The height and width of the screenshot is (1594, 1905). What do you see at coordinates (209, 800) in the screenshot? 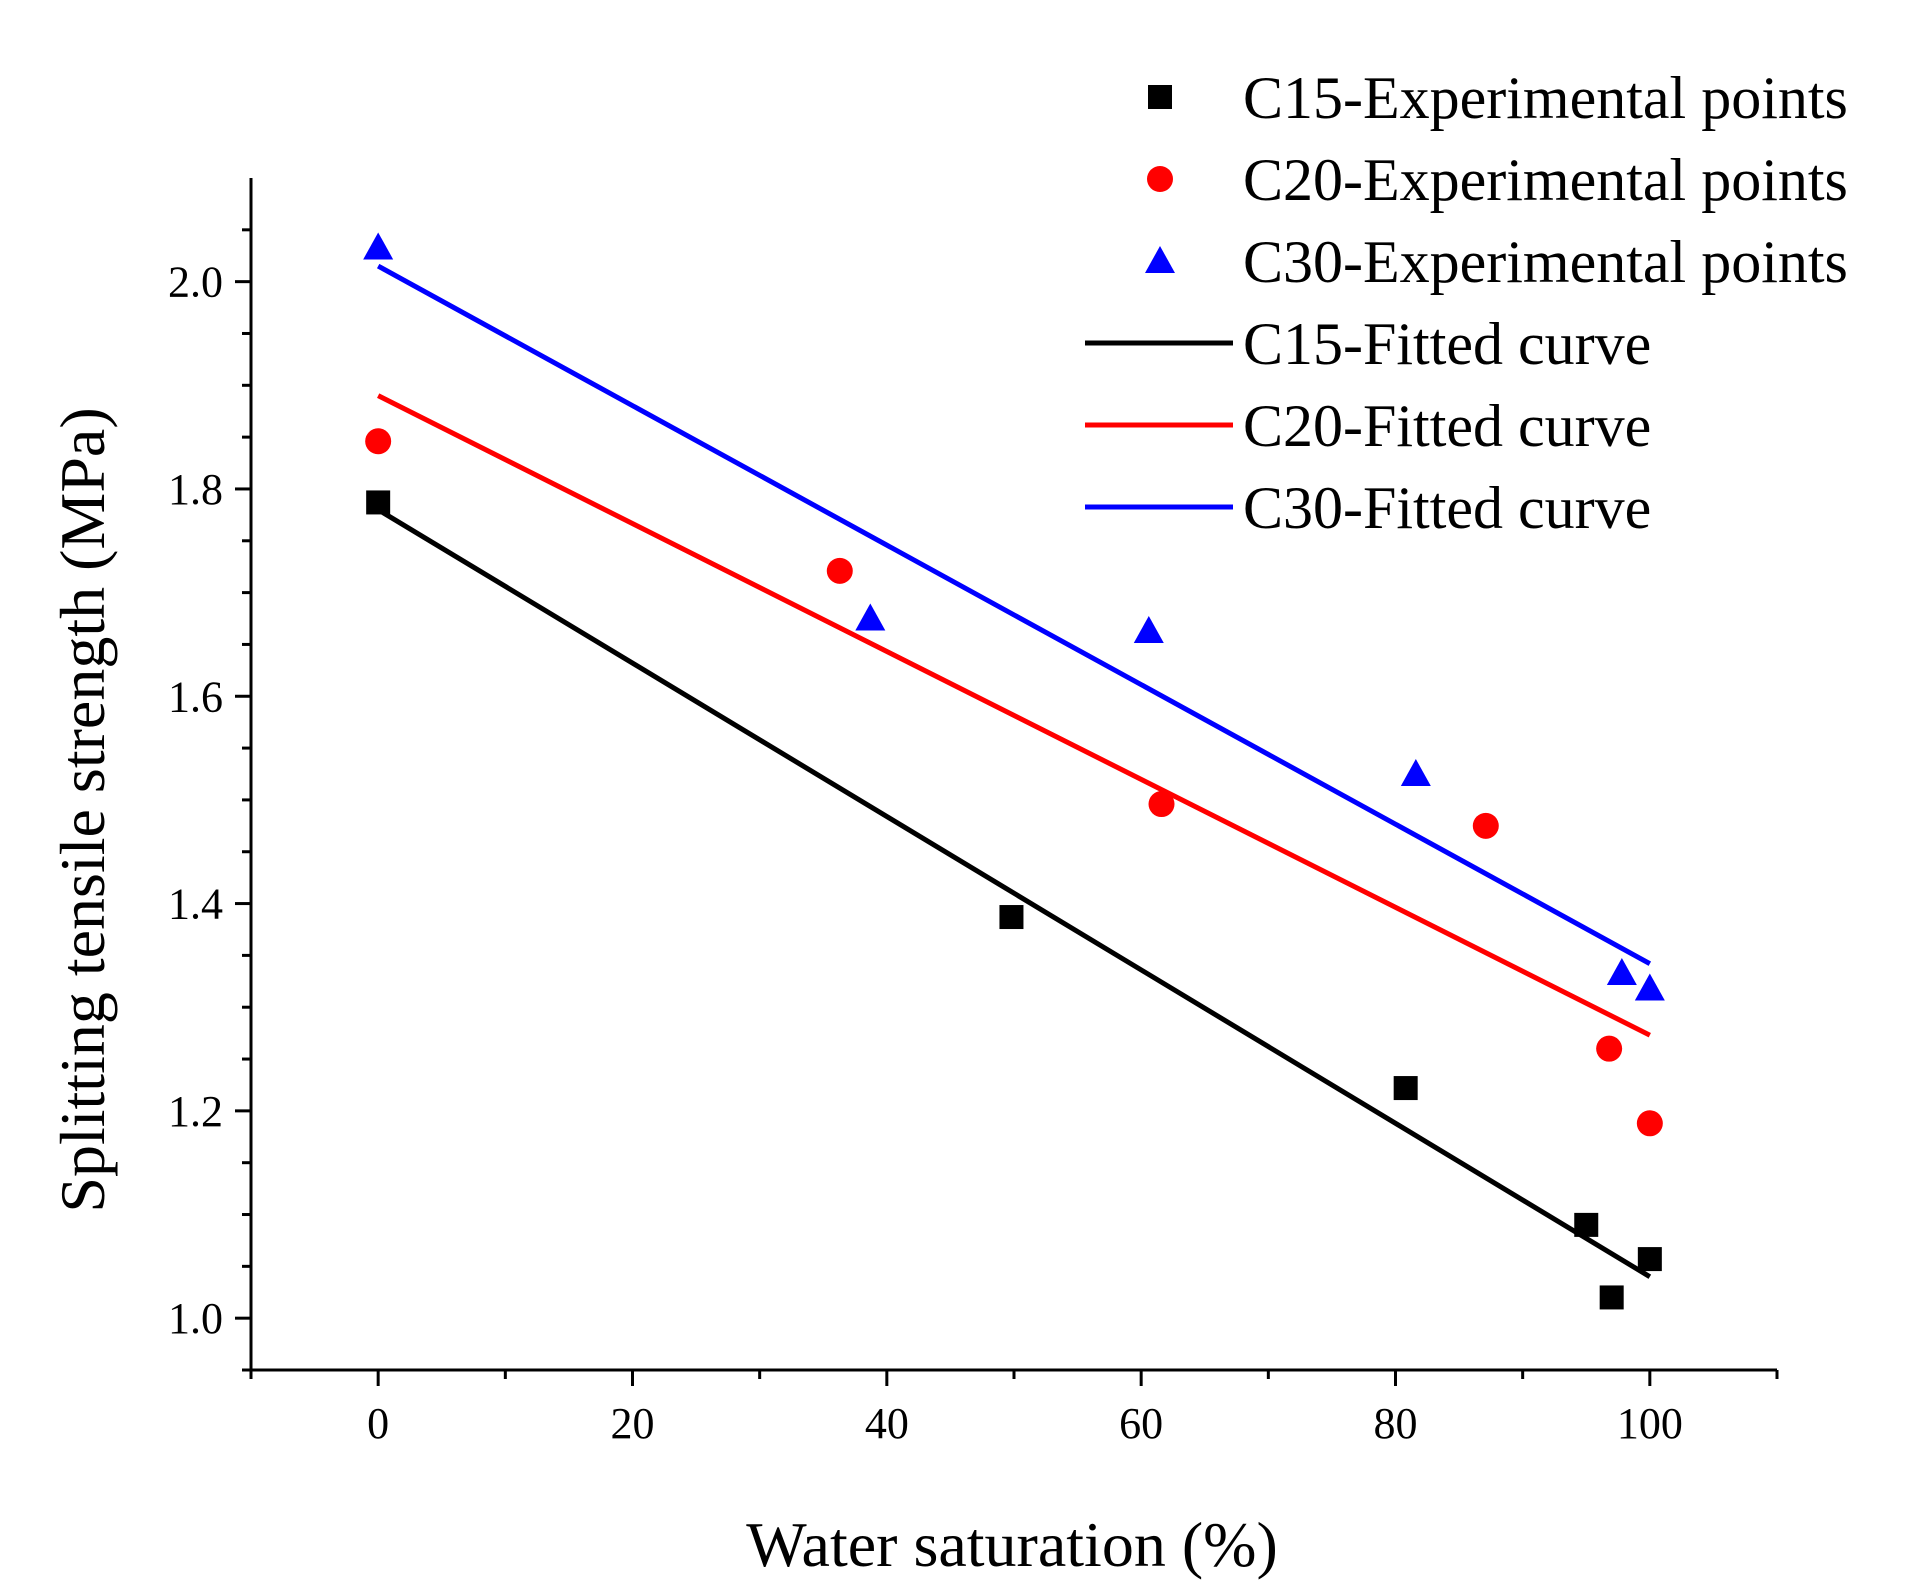
I see `y-ticks: 1.0 1.2 1.4 1.6 1.8 2.0` at bounding box center [209, 800].